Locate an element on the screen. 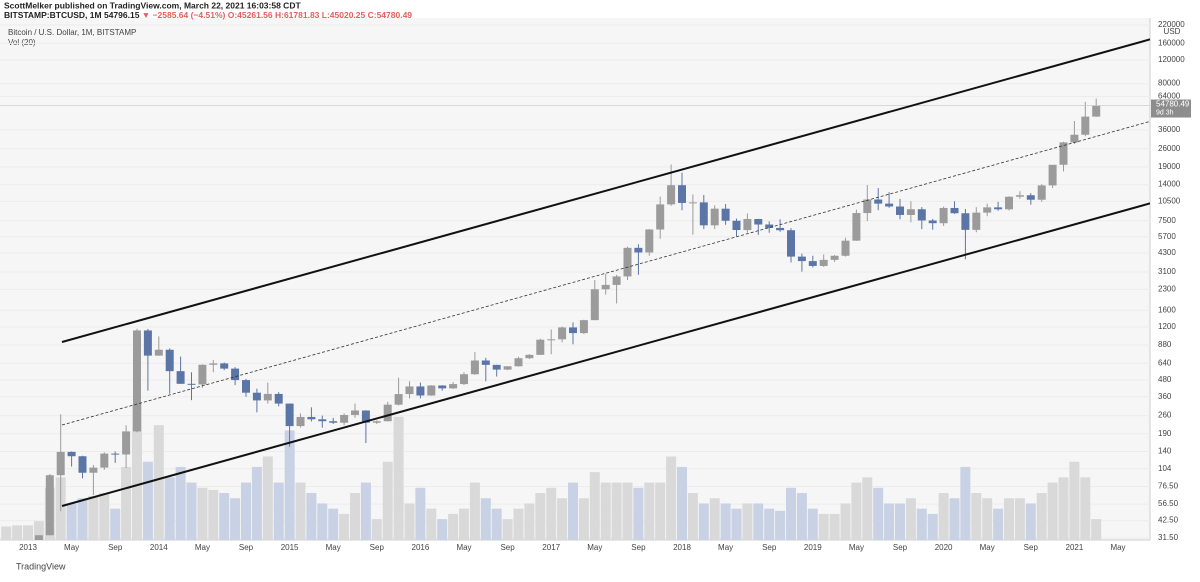  y-tick-label: 2300 is located at coordinates (1167, 288).